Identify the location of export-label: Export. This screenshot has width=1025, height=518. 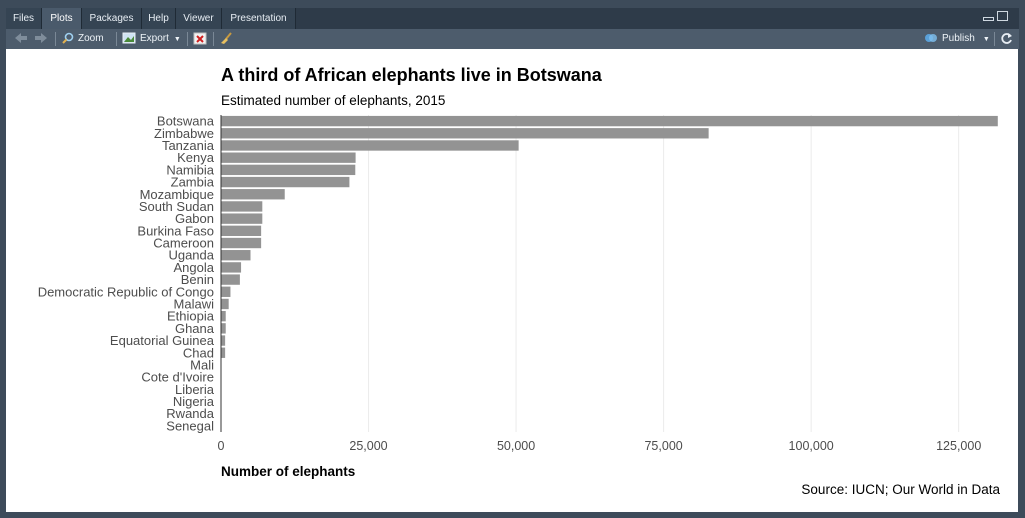
(154, 38).